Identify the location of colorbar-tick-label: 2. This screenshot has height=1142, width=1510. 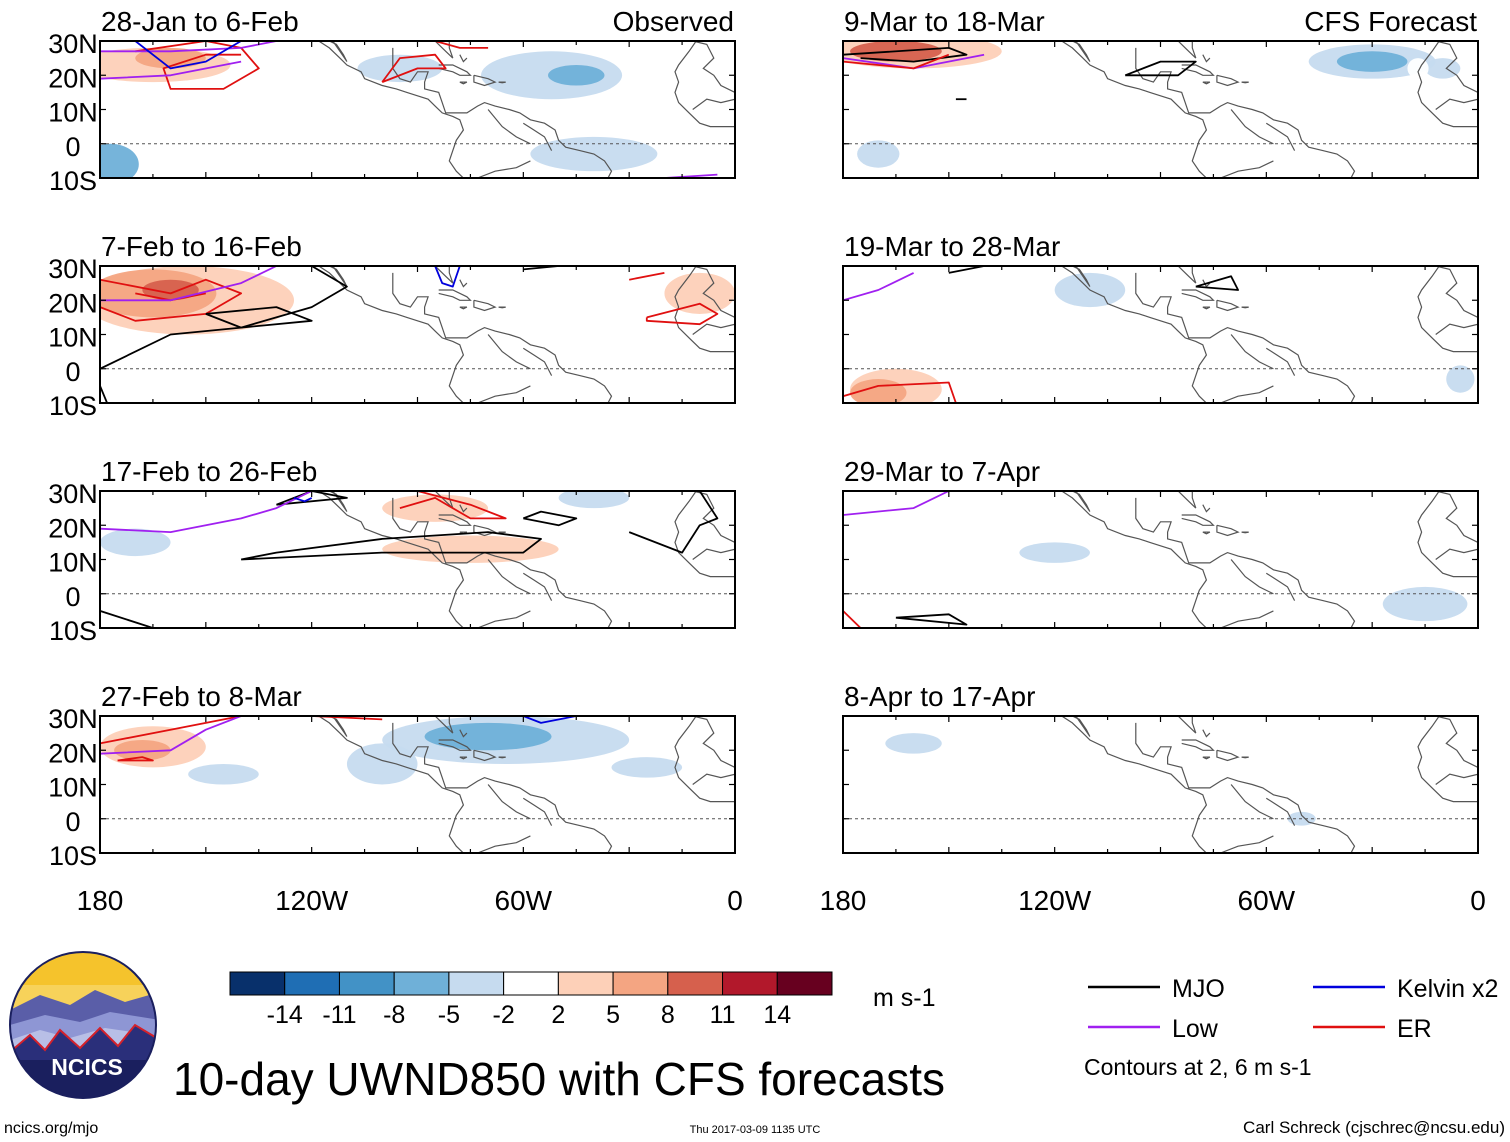
(558, 1015).